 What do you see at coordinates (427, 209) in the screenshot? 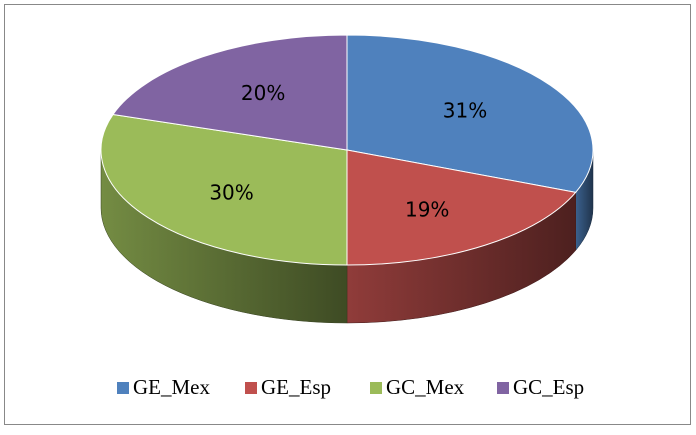
I see `data-label: 19%` at bounding box center [427, 209].